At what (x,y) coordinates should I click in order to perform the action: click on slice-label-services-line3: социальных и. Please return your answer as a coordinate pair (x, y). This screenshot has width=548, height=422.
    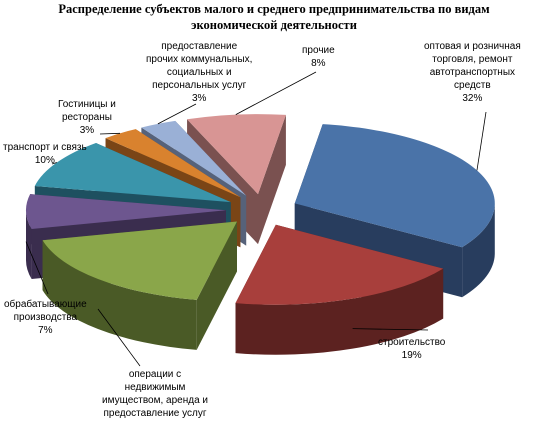
    Looking at the image, I should click on (199, 72).